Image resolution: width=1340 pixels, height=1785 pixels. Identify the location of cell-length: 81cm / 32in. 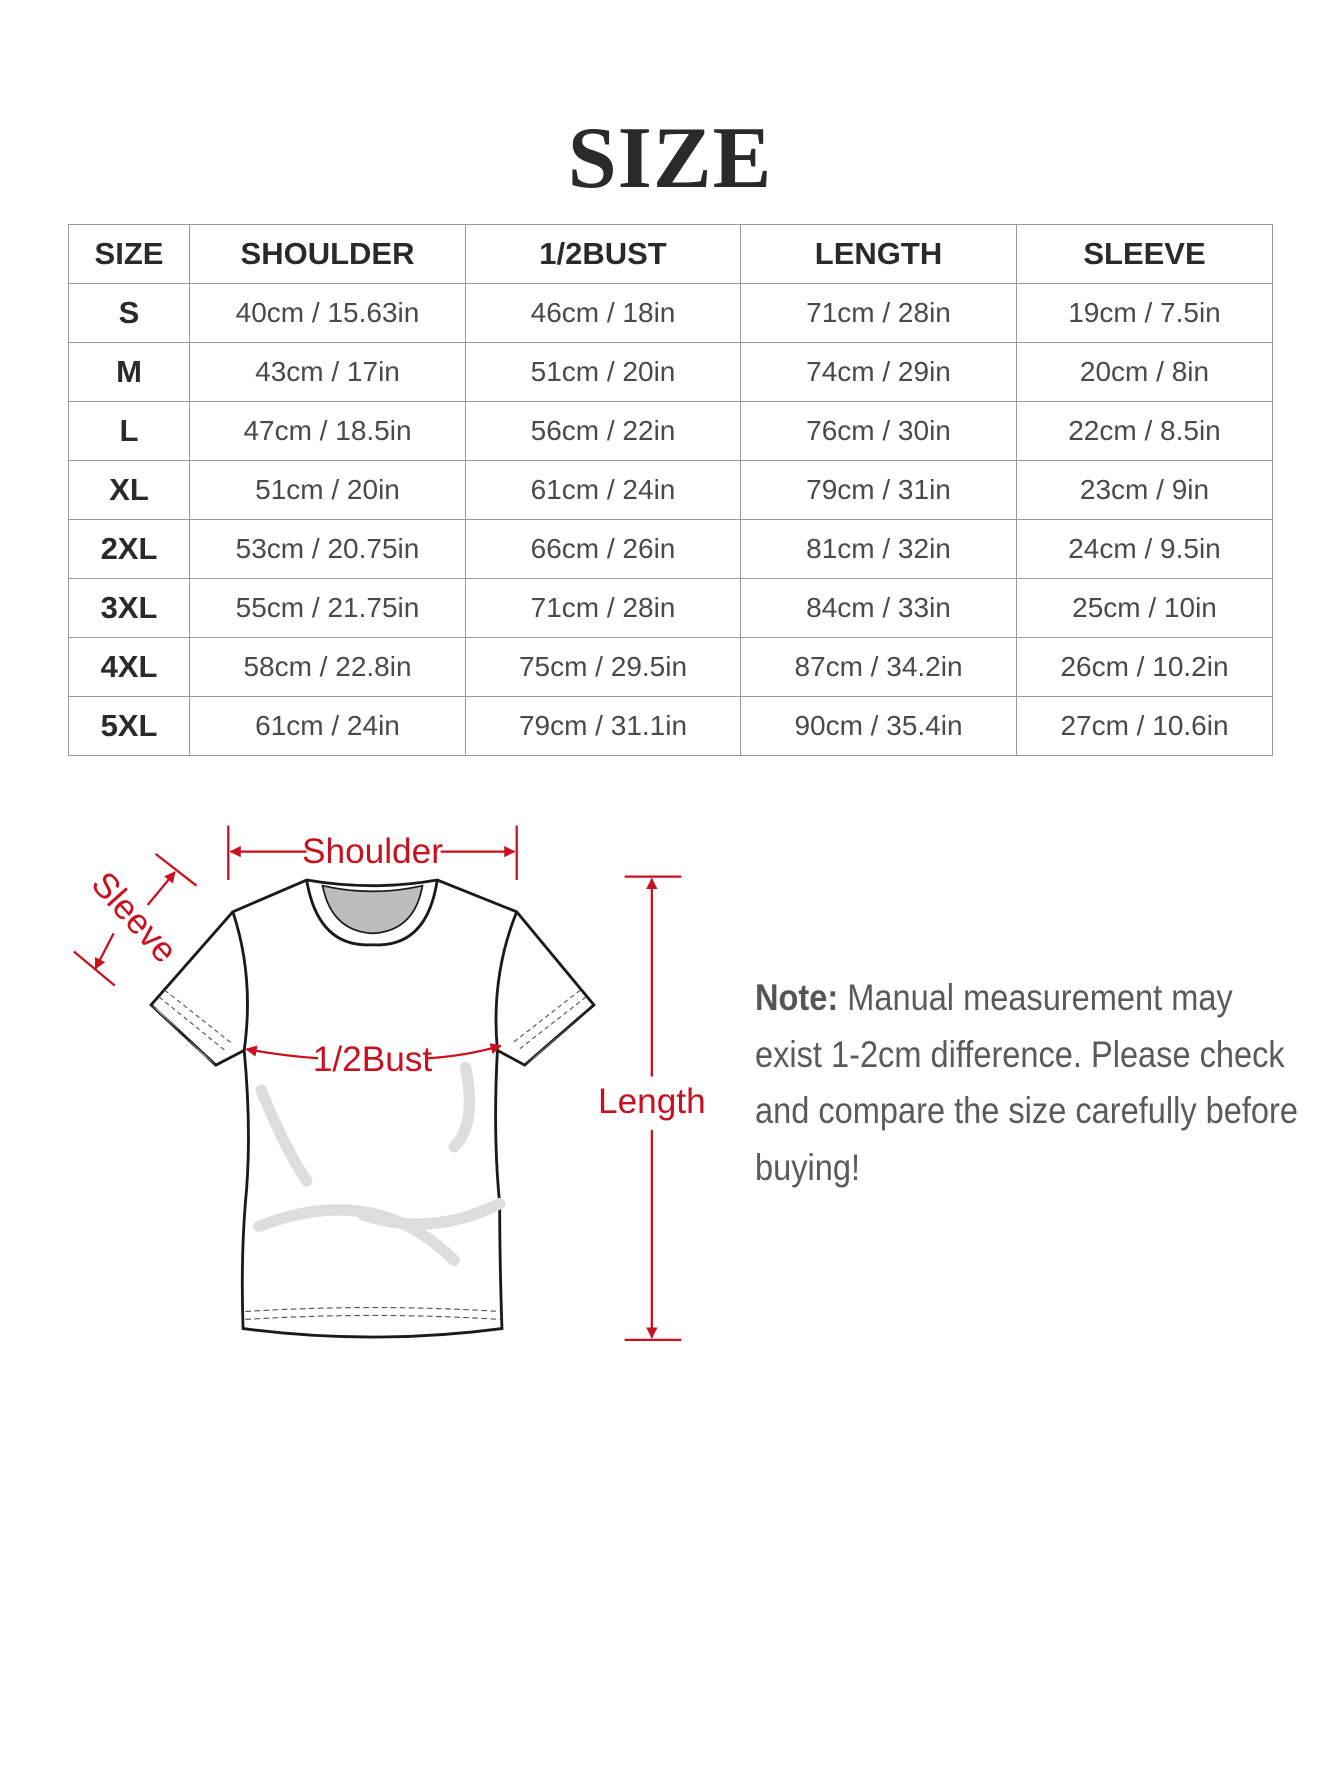
(878, 549).